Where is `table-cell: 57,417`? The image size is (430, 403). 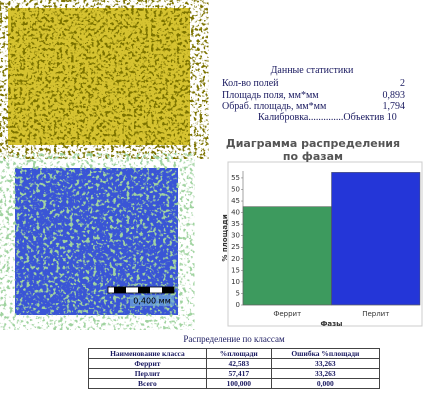 table-cell: 57,417 is located at coordinates (238, 373).